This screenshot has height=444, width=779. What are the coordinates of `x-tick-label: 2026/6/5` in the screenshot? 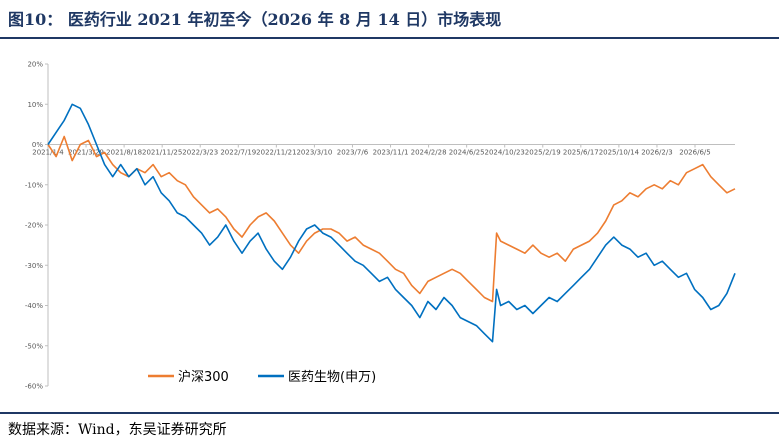 It's located at (694, 153).